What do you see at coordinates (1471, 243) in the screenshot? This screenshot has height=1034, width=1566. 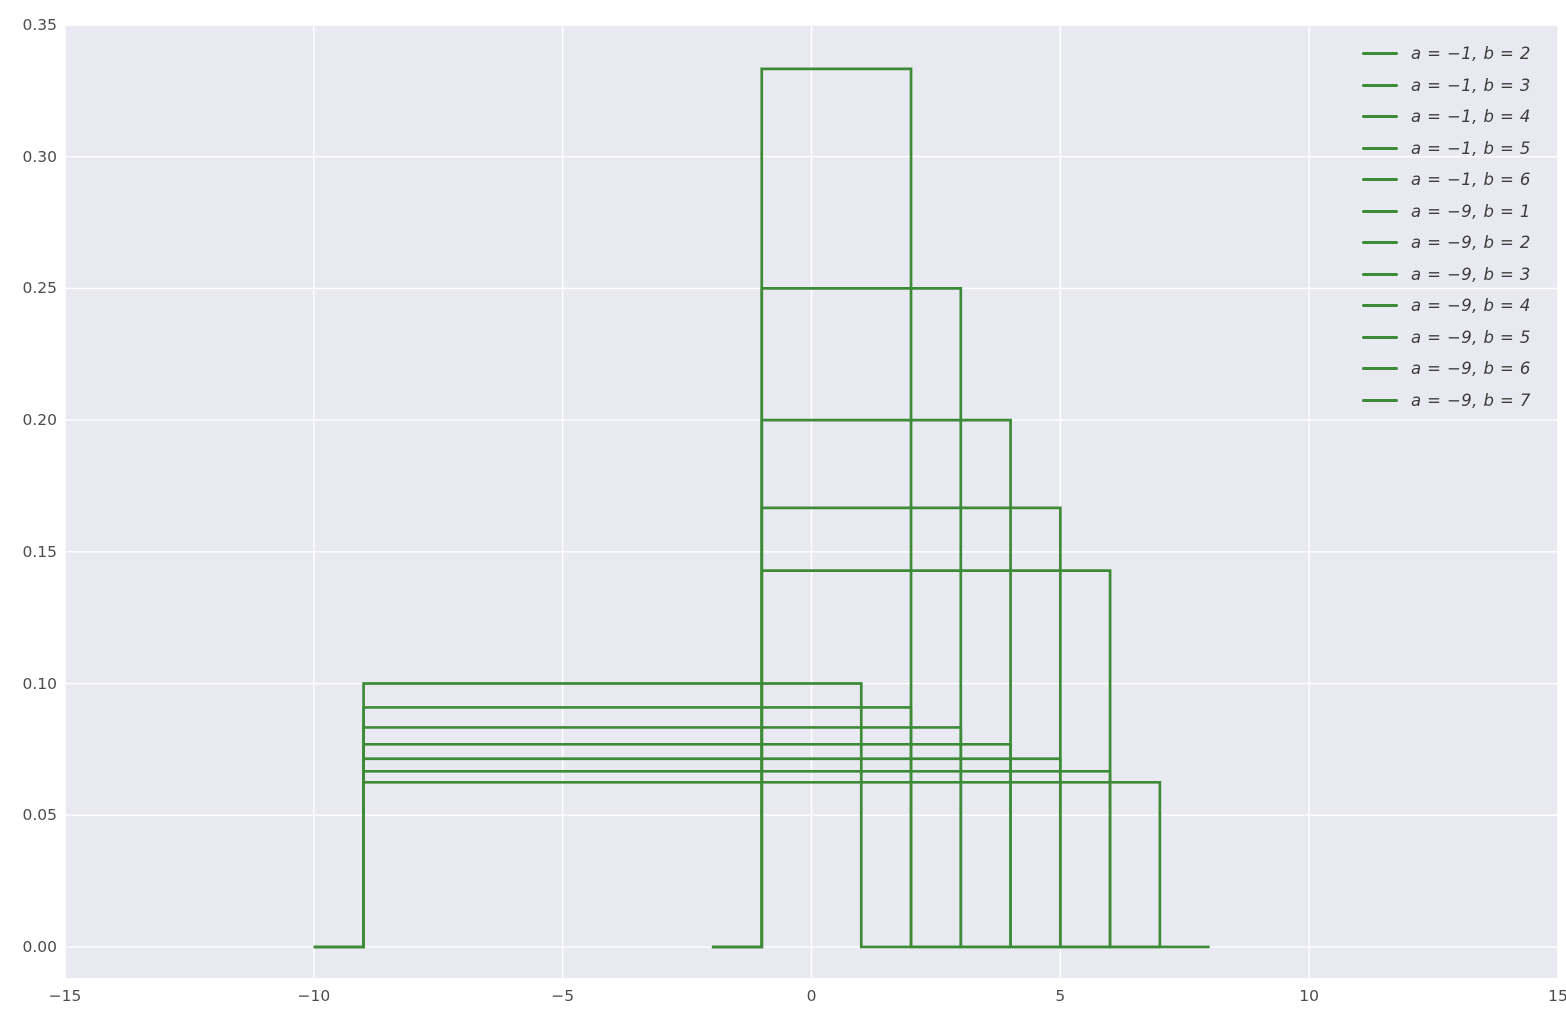 I see `legend-label: a = −9, b = 2` at bounding box center [1471, 243].